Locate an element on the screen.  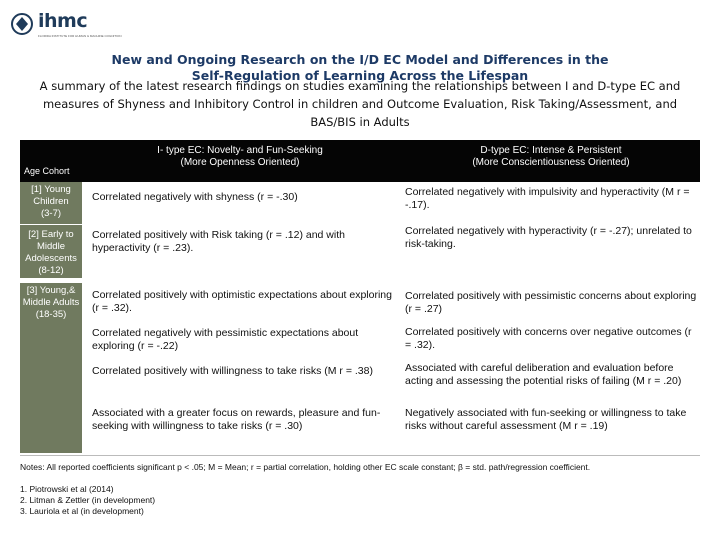
cohort-label: Young Children is located at coordinates (52, 195).